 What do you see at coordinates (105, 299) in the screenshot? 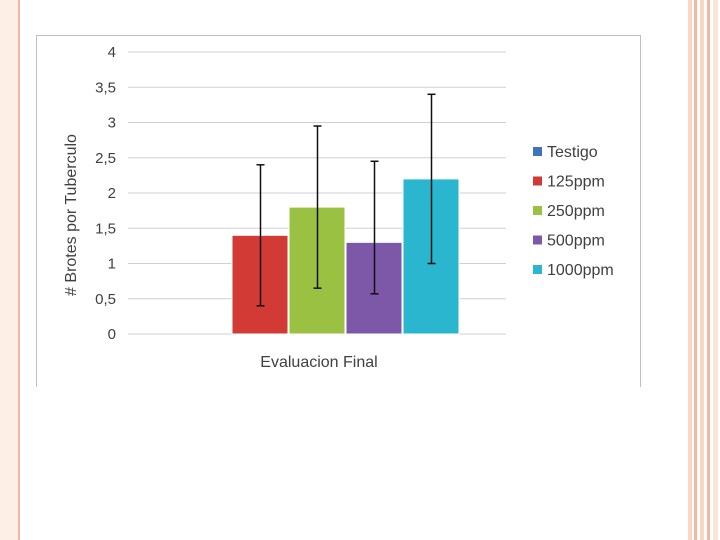
I see `y-tick-label: 0,5` at bounding box center [105, 299].